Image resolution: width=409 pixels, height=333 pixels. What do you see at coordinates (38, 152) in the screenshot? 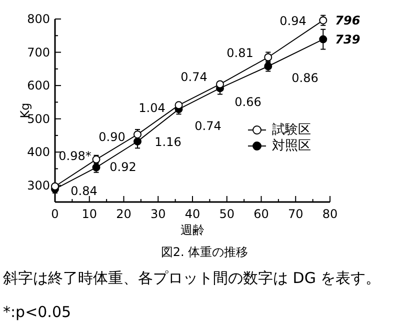
I see `y-tick-label: 400` at bounding box center [38, 152].